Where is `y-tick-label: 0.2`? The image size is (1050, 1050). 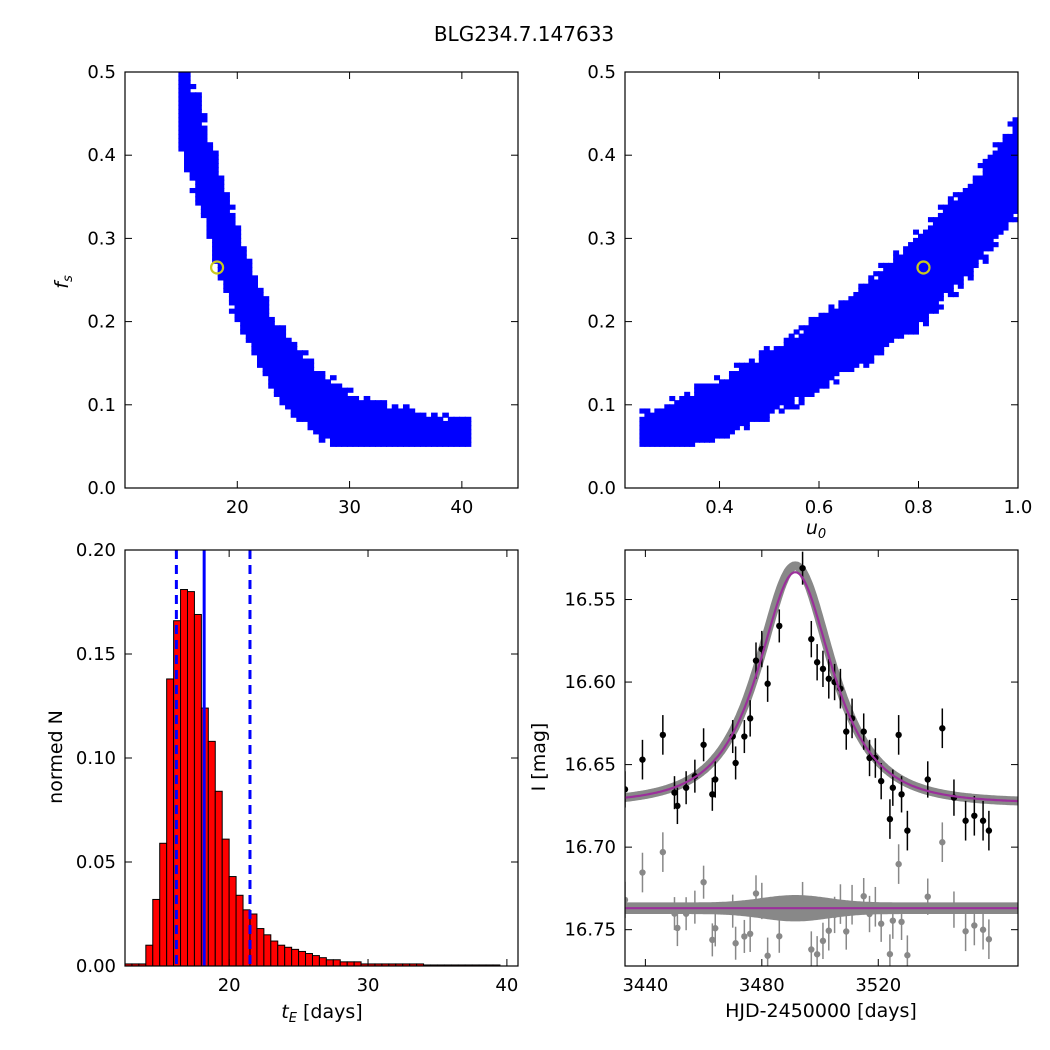
y-tick-label: 0.2 is located at coordinates (101, 322).